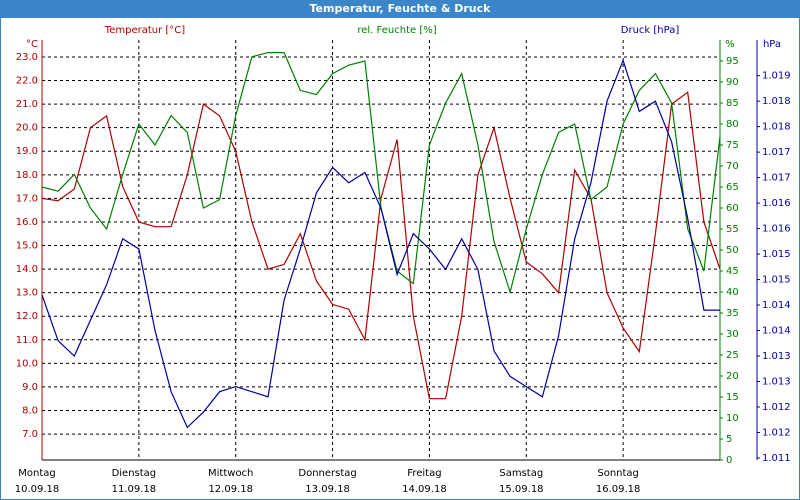 The width and height of the screenshot is (800, 500). What do you see at coordinates (521, 489) in the screenshot?
I see `x-tick-date: 15.09.18` at bounding box center [521, 489].